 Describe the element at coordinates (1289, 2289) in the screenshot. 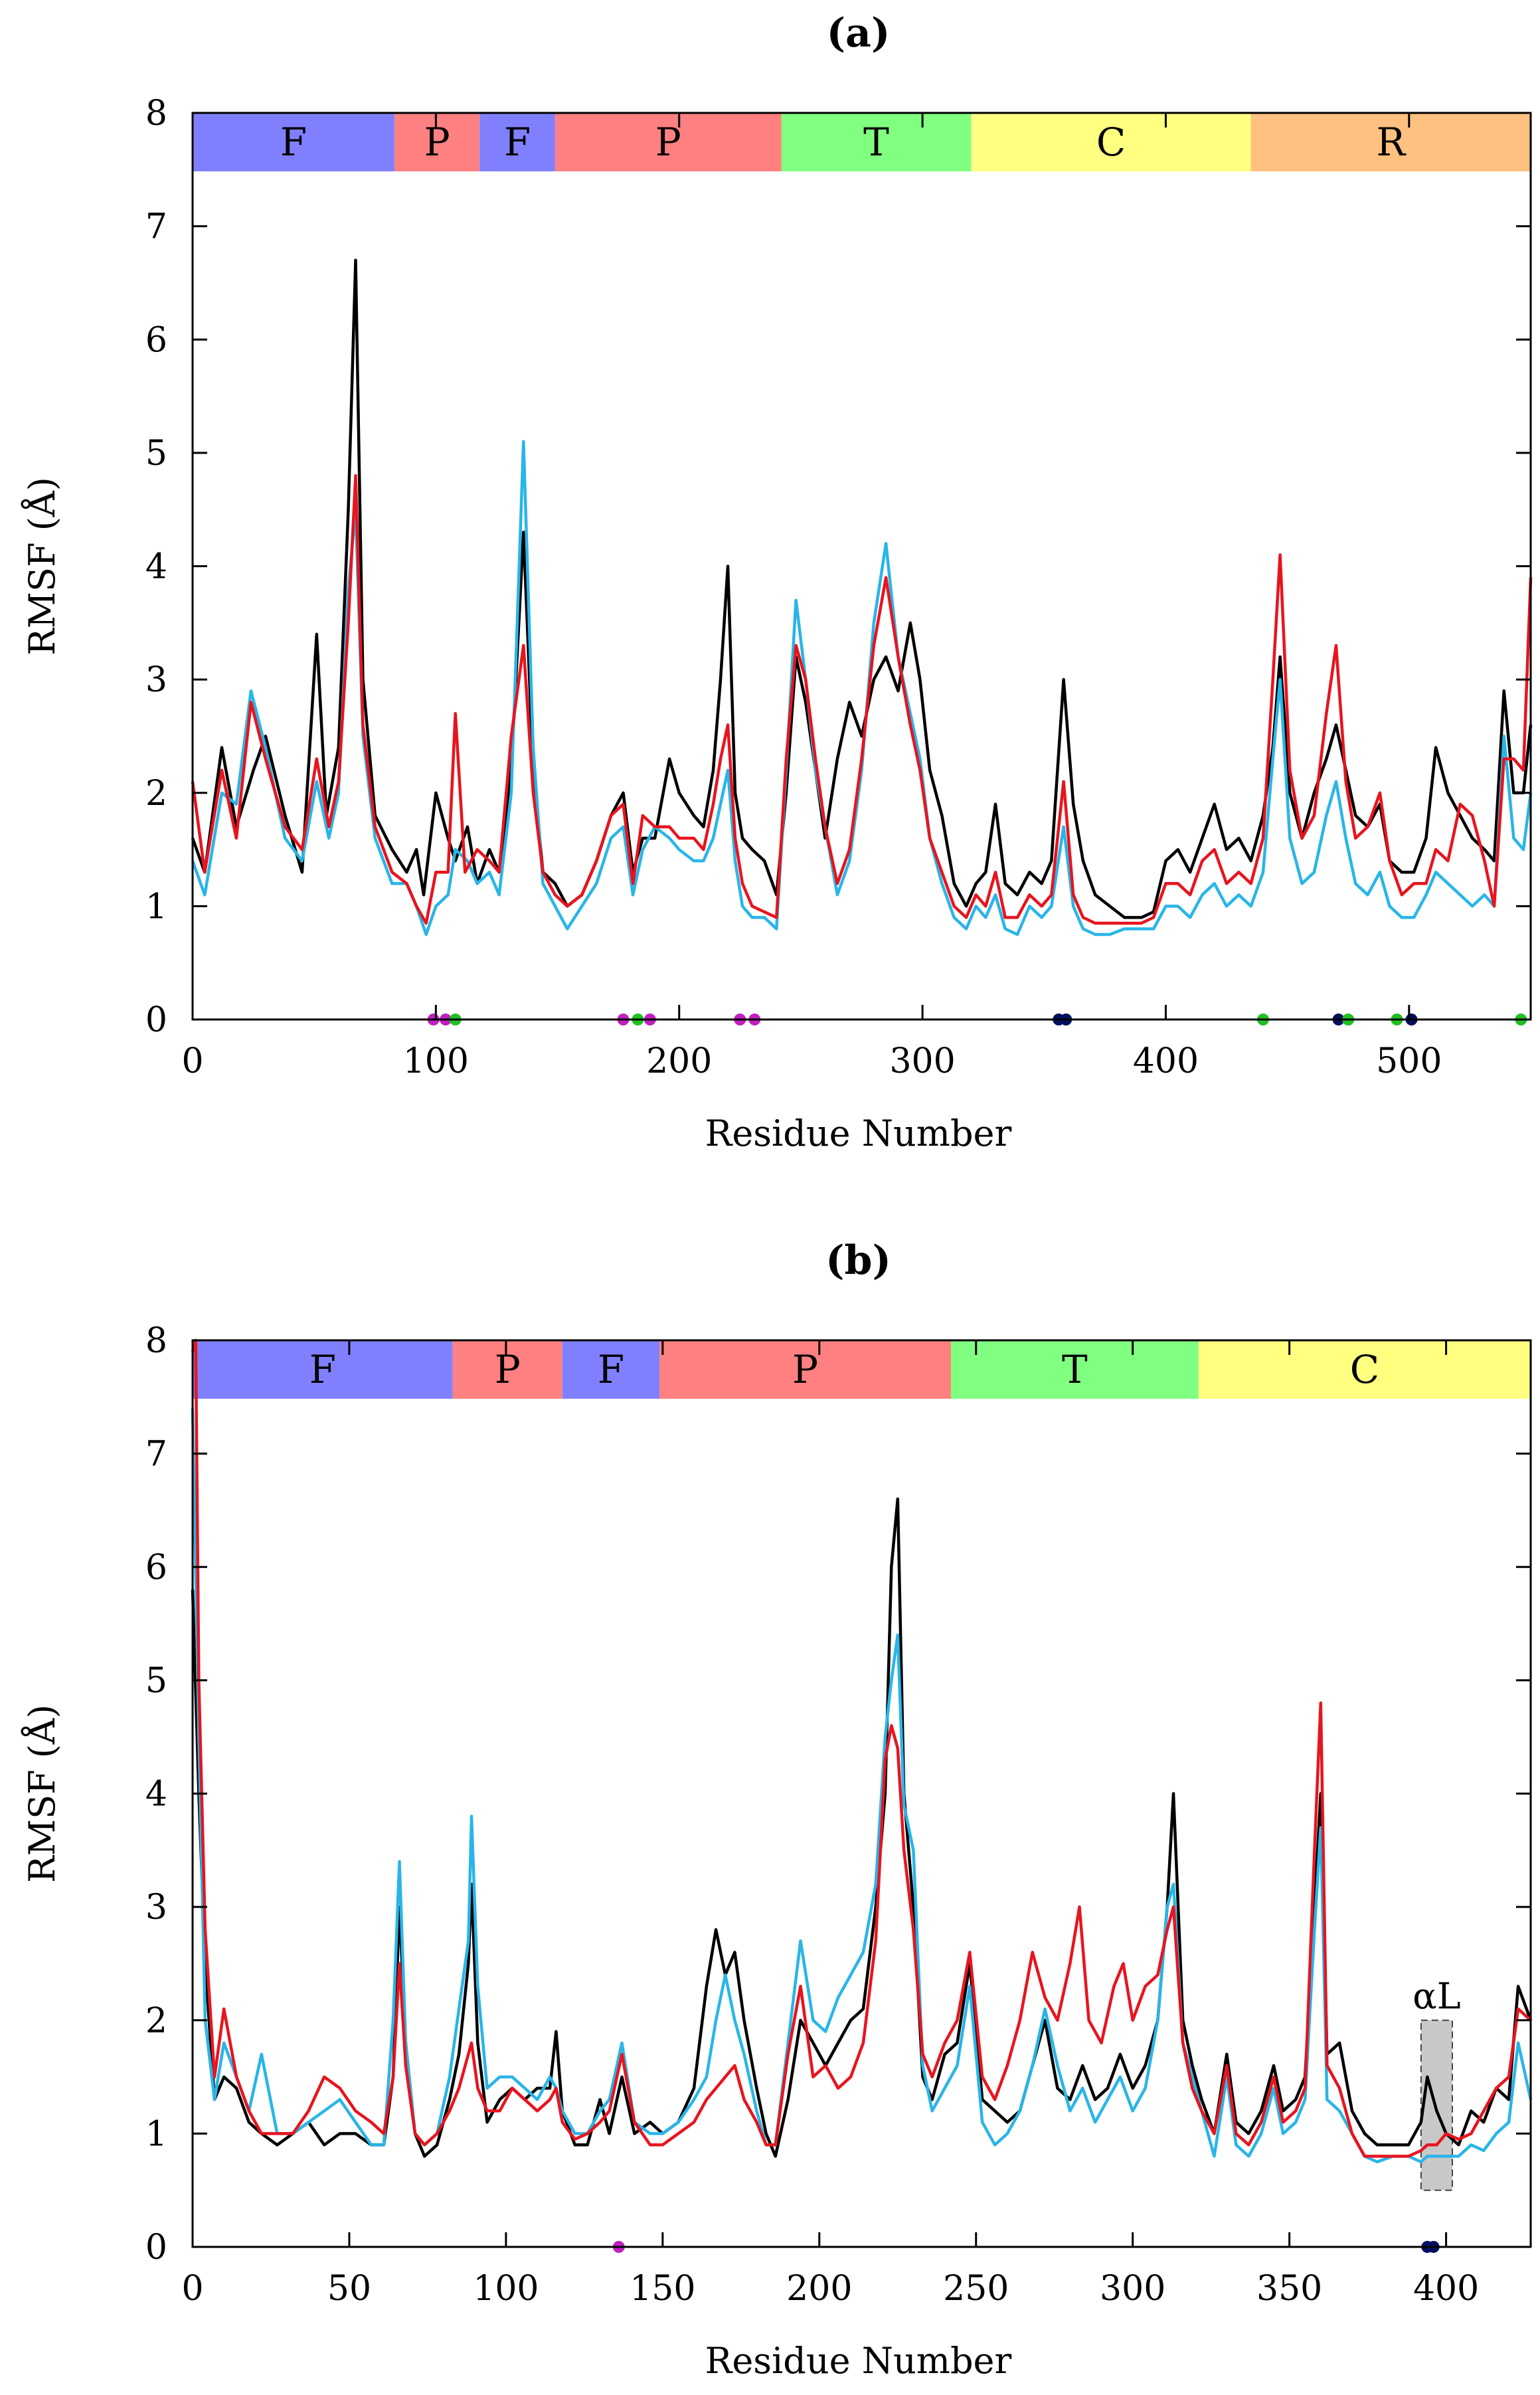

I see `x-tick-label: 350` at that location.